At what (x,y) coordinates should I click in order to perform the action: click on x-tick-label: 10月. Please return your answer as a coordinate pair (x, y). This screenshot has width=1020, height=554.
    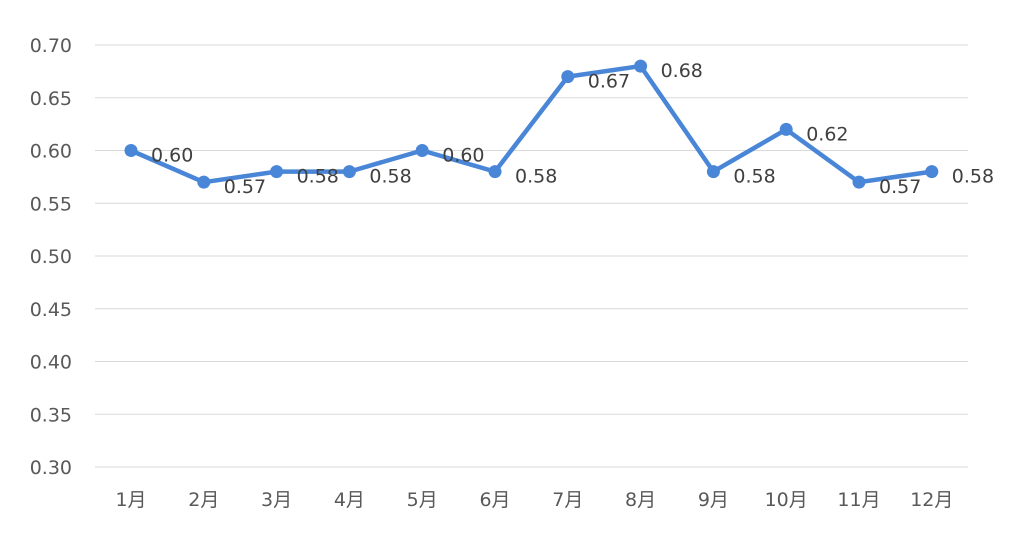
    Looking at the image, I should click on (786, 500).